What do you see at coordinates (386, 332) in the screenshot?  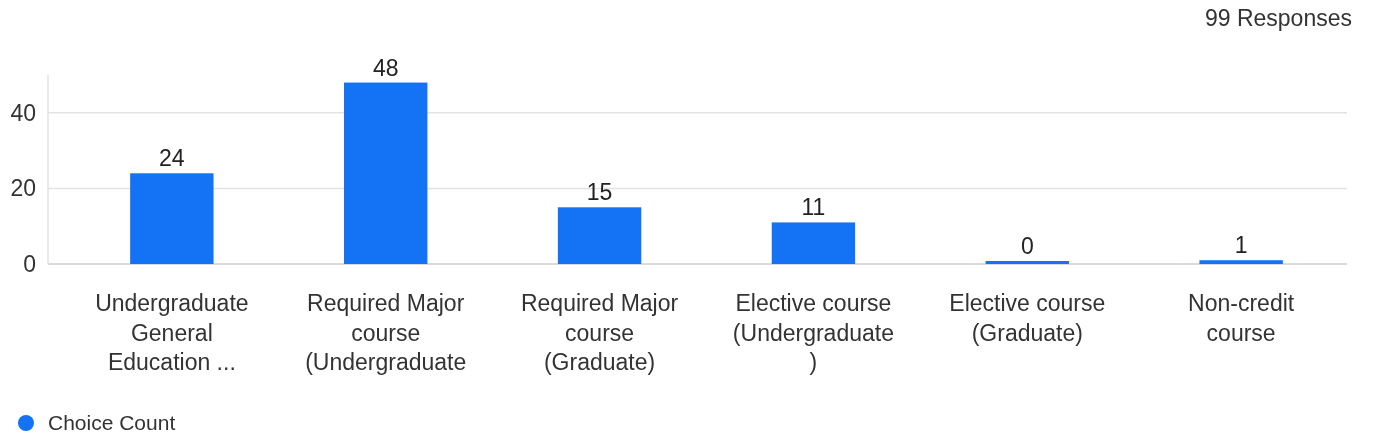 I see `x-tick-label: Required Major course (Undergraduate` at bounding box center [386, 332].